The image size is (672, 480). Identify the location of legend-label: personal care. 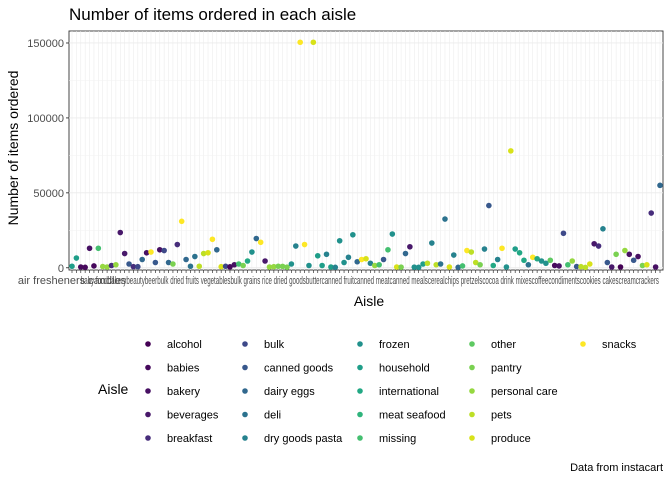
(524, 392).